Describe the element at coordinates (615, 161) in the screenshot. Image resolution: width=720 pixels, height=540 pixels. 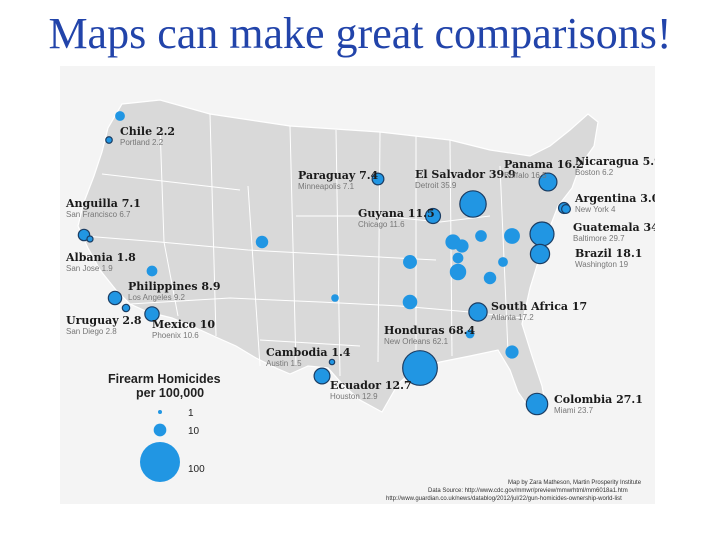
I see `country-label: Nicaragua 5.9` at that location.